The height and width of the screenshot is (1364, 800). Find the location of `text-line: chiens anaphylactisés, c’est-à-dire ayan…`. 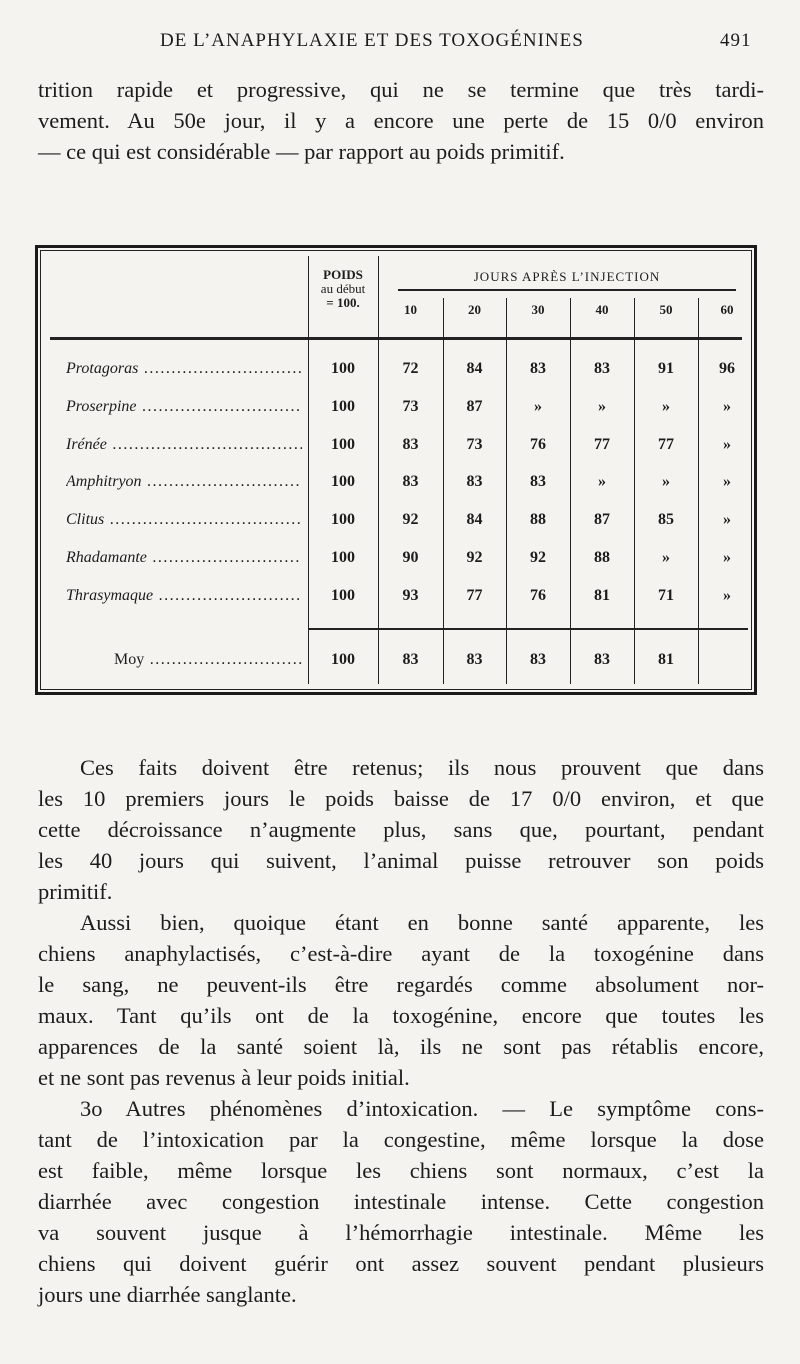

text-line: chiens anaphylactisés, c’est-à-dire ayan… is located at coordinates (401, 953).